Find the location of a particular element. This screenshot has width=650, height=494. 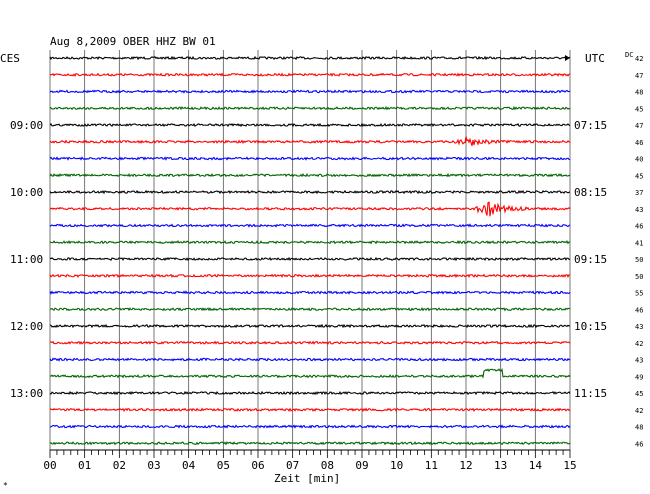

dc-value-3: 45 is located at coordinates (639, 109).